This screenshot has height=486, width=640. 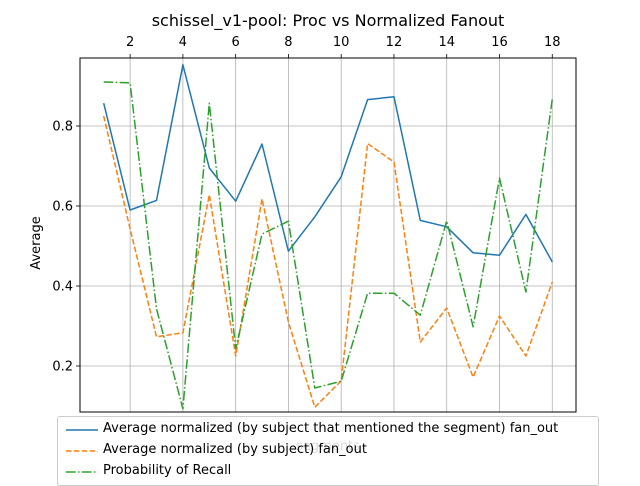 I want to click on x-tick-label: 16, so click(x=499, y=42).